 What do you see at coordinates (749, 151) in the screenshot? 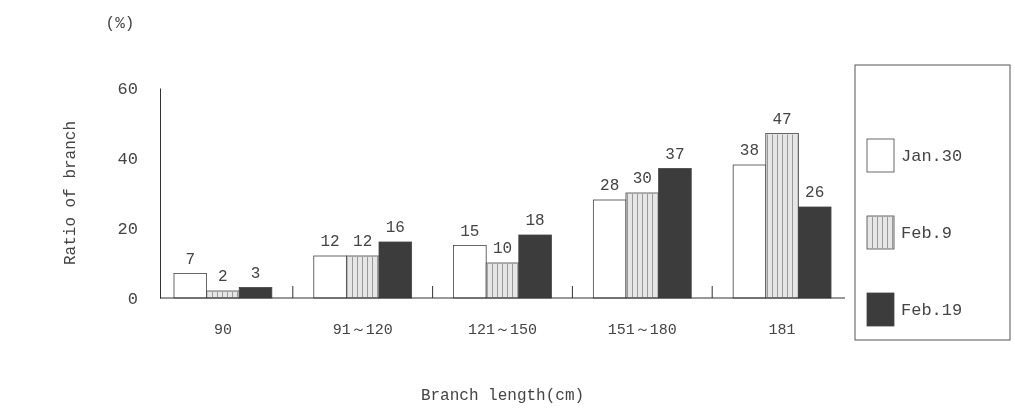
I see `data-label: 38` at bounding box center [749, 151].